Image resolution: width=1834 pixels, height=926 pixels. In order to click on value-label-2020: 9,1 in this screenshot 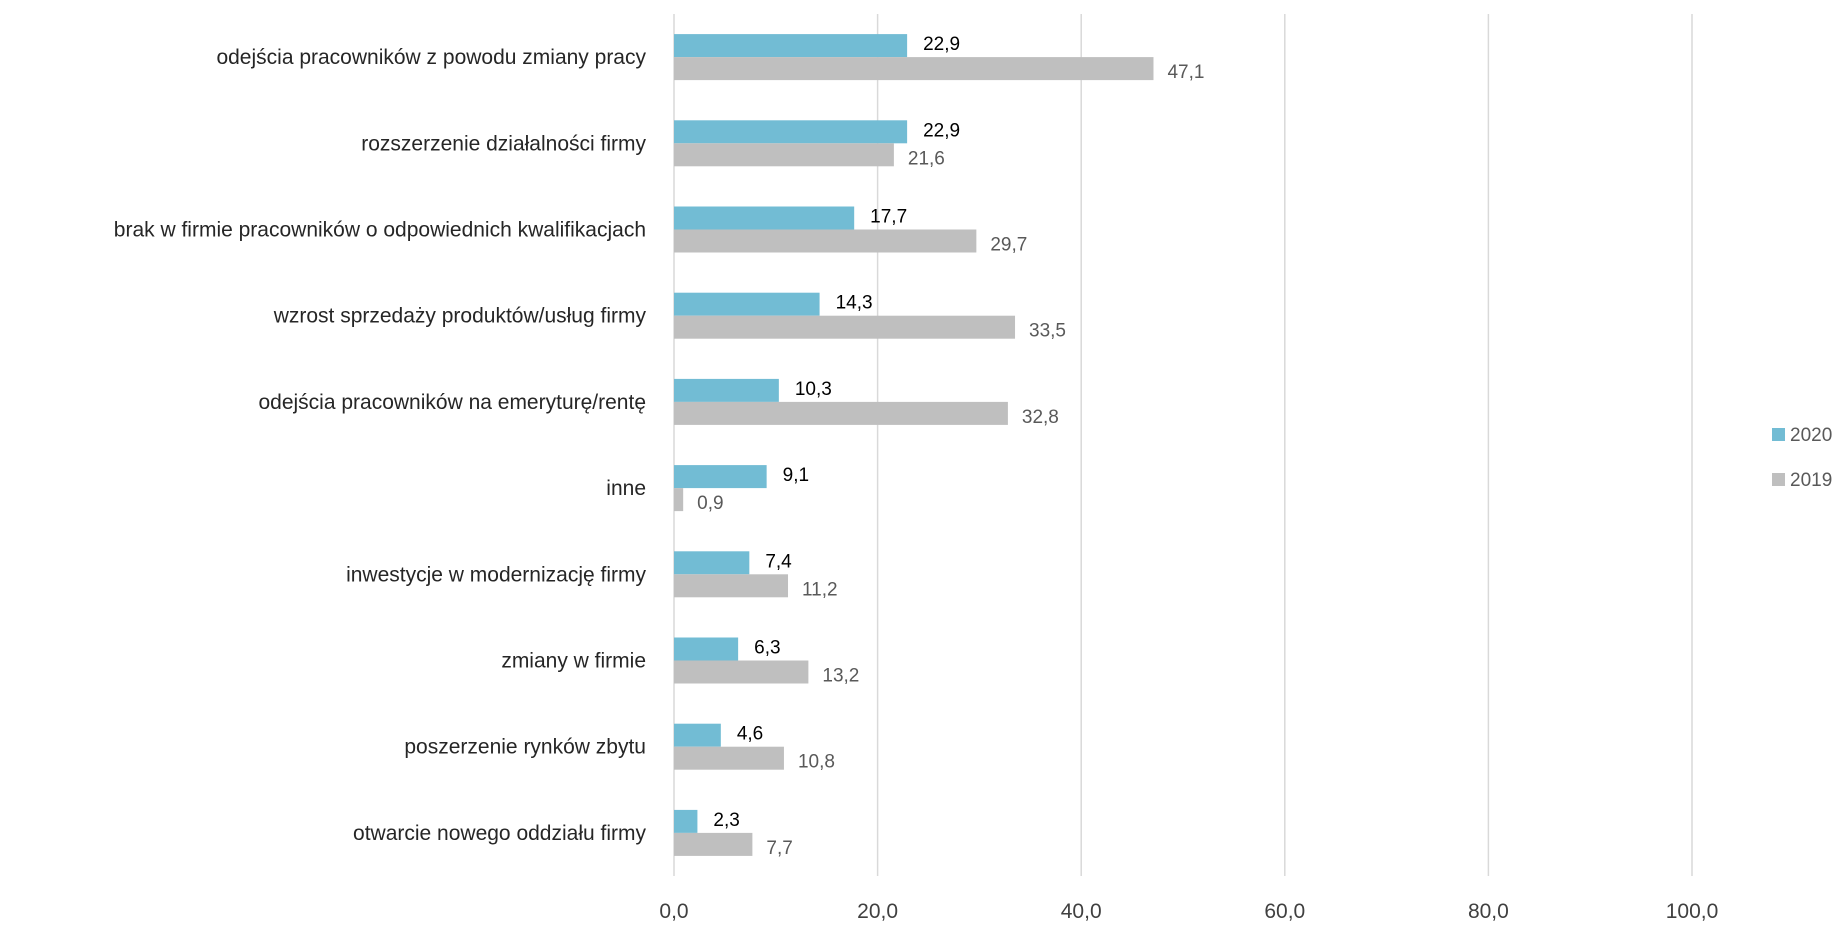, I will do `click(796, 475)`.